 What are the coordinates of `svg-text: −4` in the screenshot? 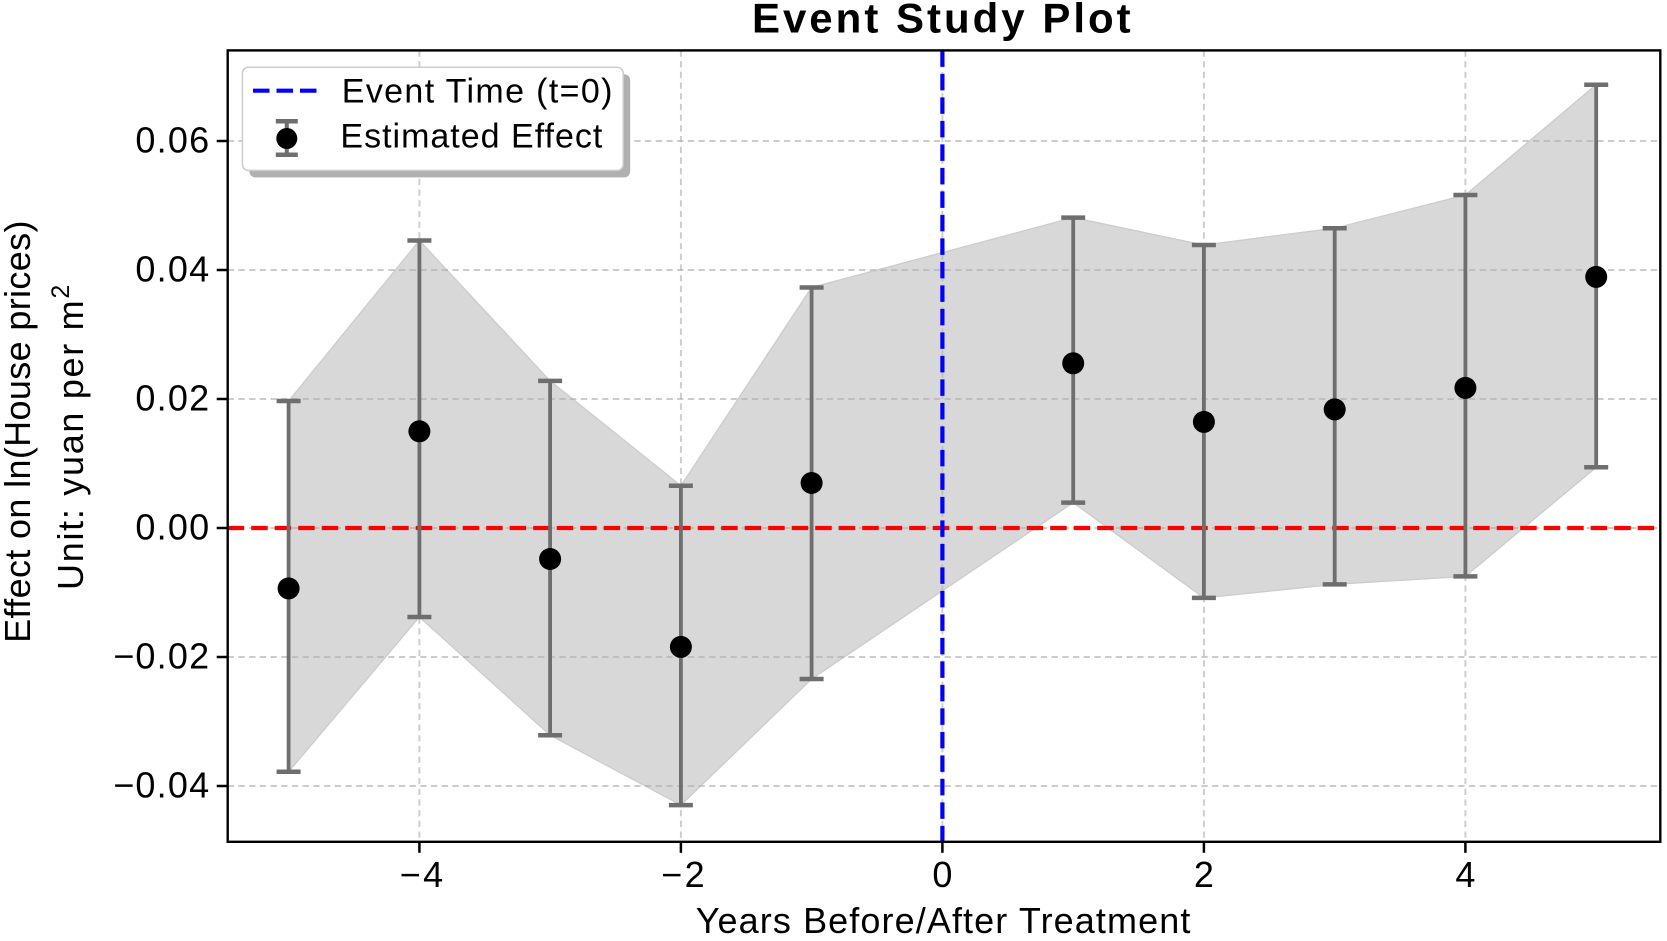 It's located at (423, 874).